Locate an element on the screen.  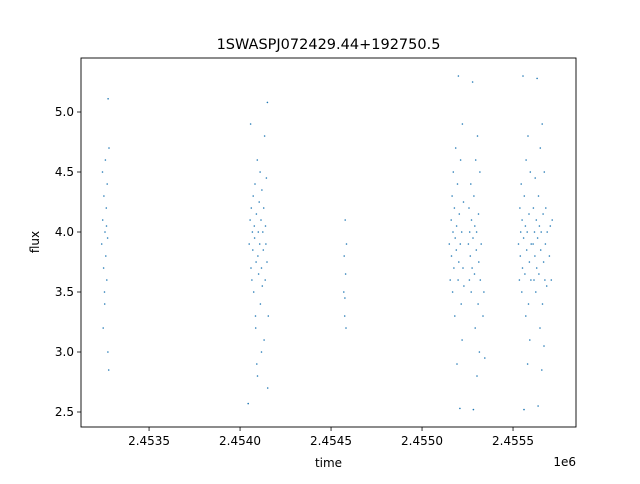
x-tick-label: 2.4540 is located at coordinates (240, 441).